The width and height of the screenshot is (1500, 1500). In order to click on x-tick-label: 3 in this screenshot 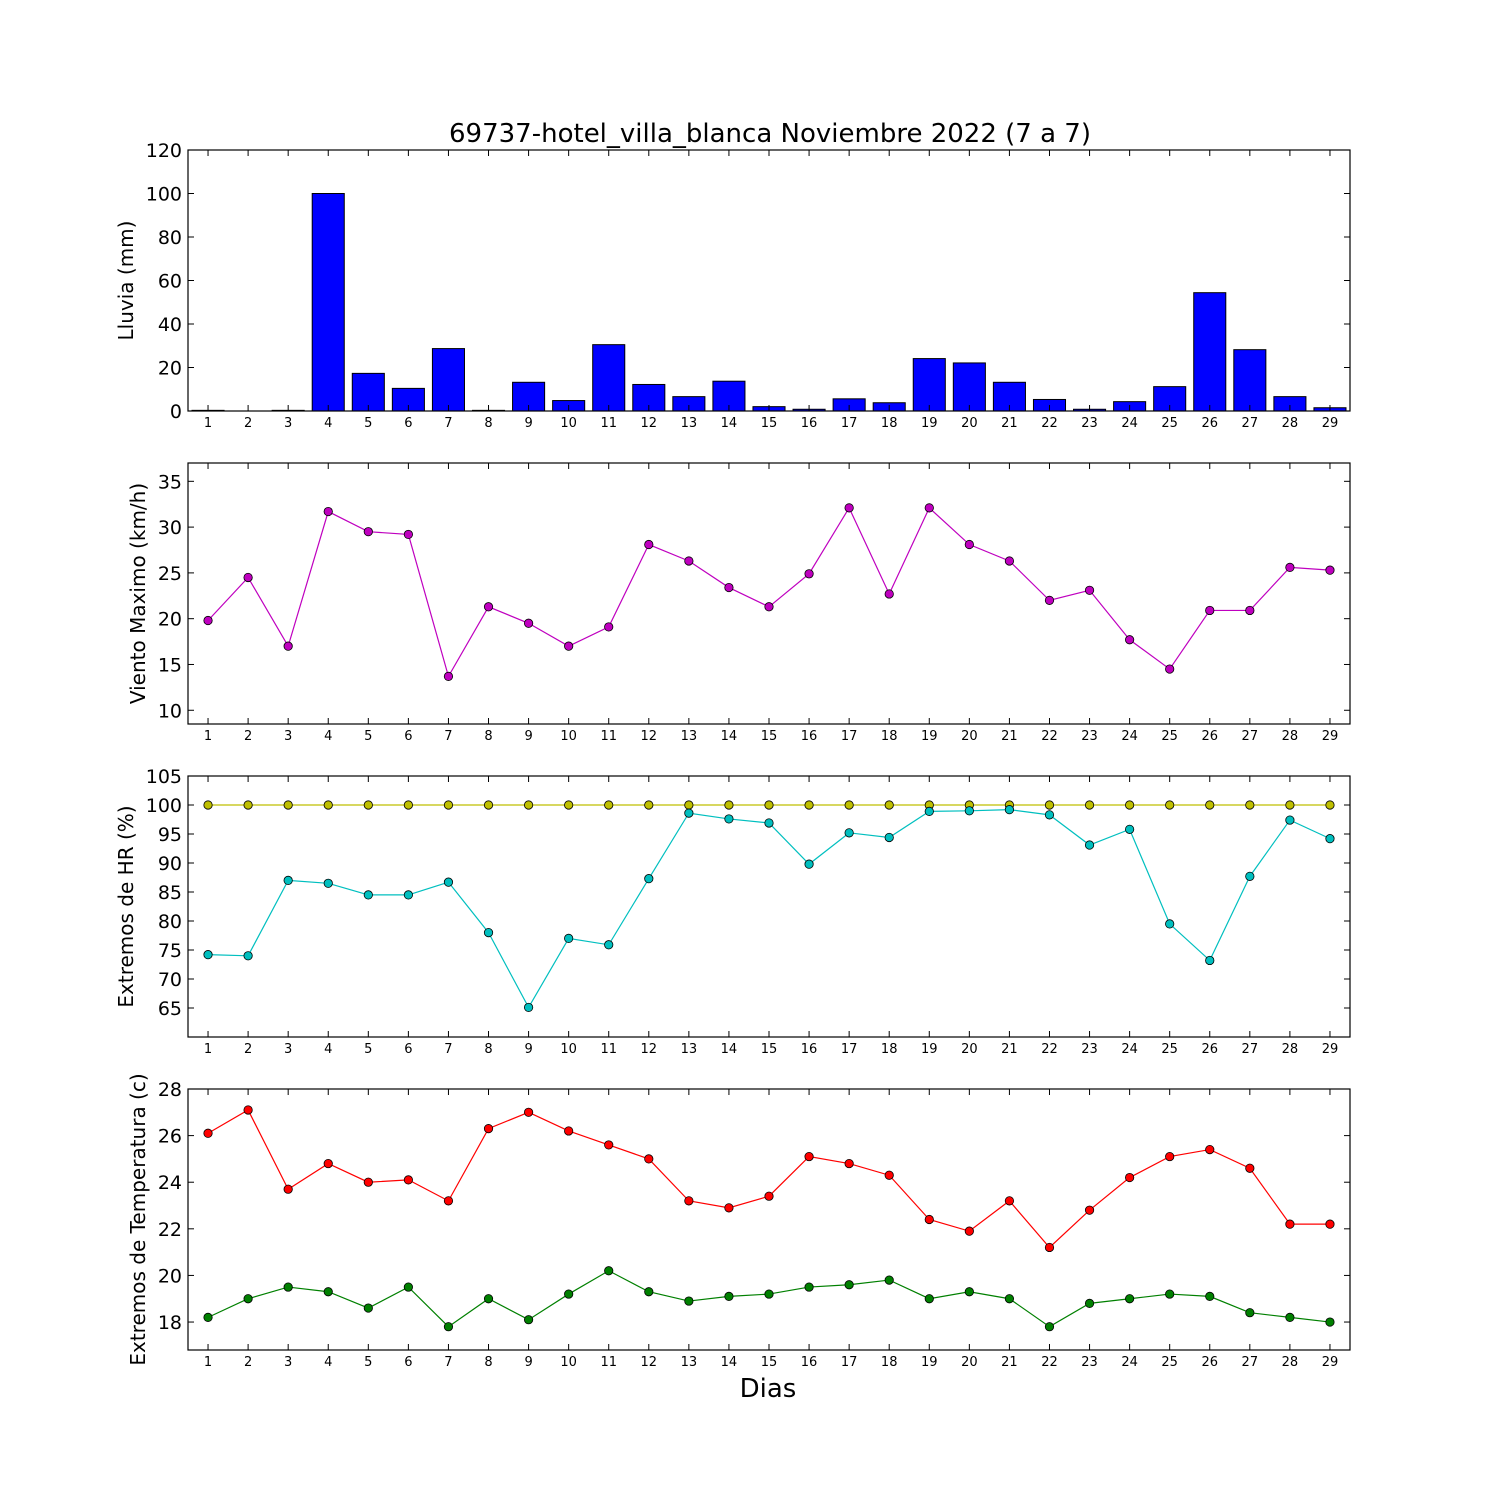, I will do `click(288, 423)`.